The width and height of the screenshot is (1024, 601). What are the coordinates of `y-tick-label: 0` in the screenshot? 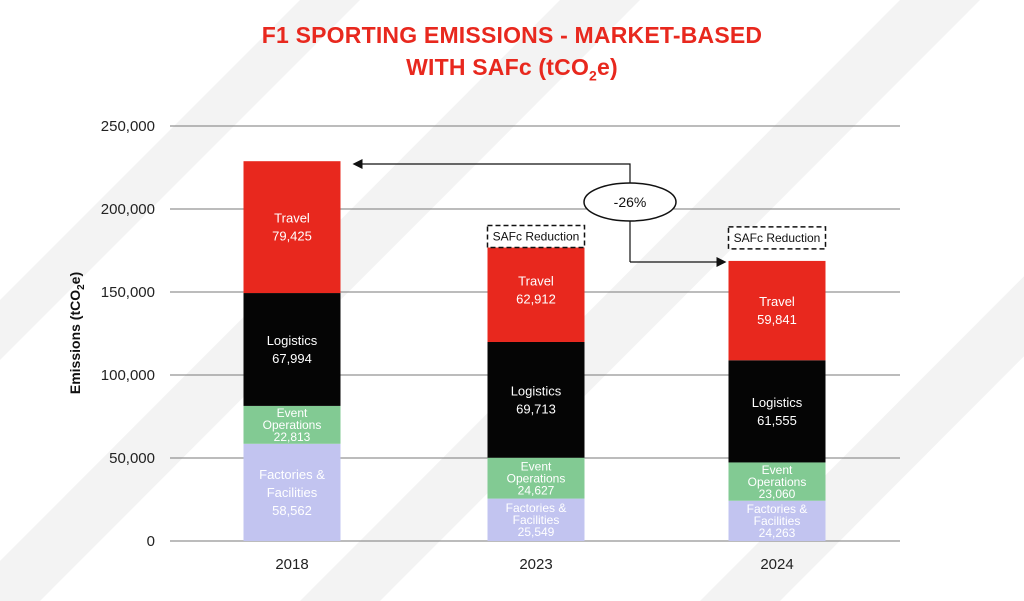 It's located at (151, 541).